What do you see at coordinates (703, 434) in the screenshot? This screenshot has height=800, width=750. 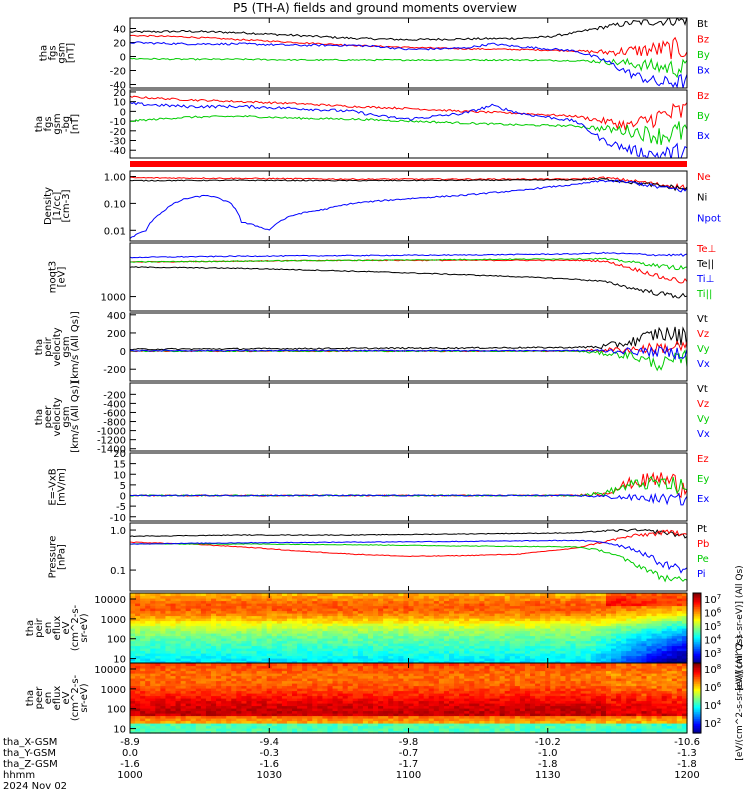 I see `legend-Vx: Vx` at bounding box center [703, 434].